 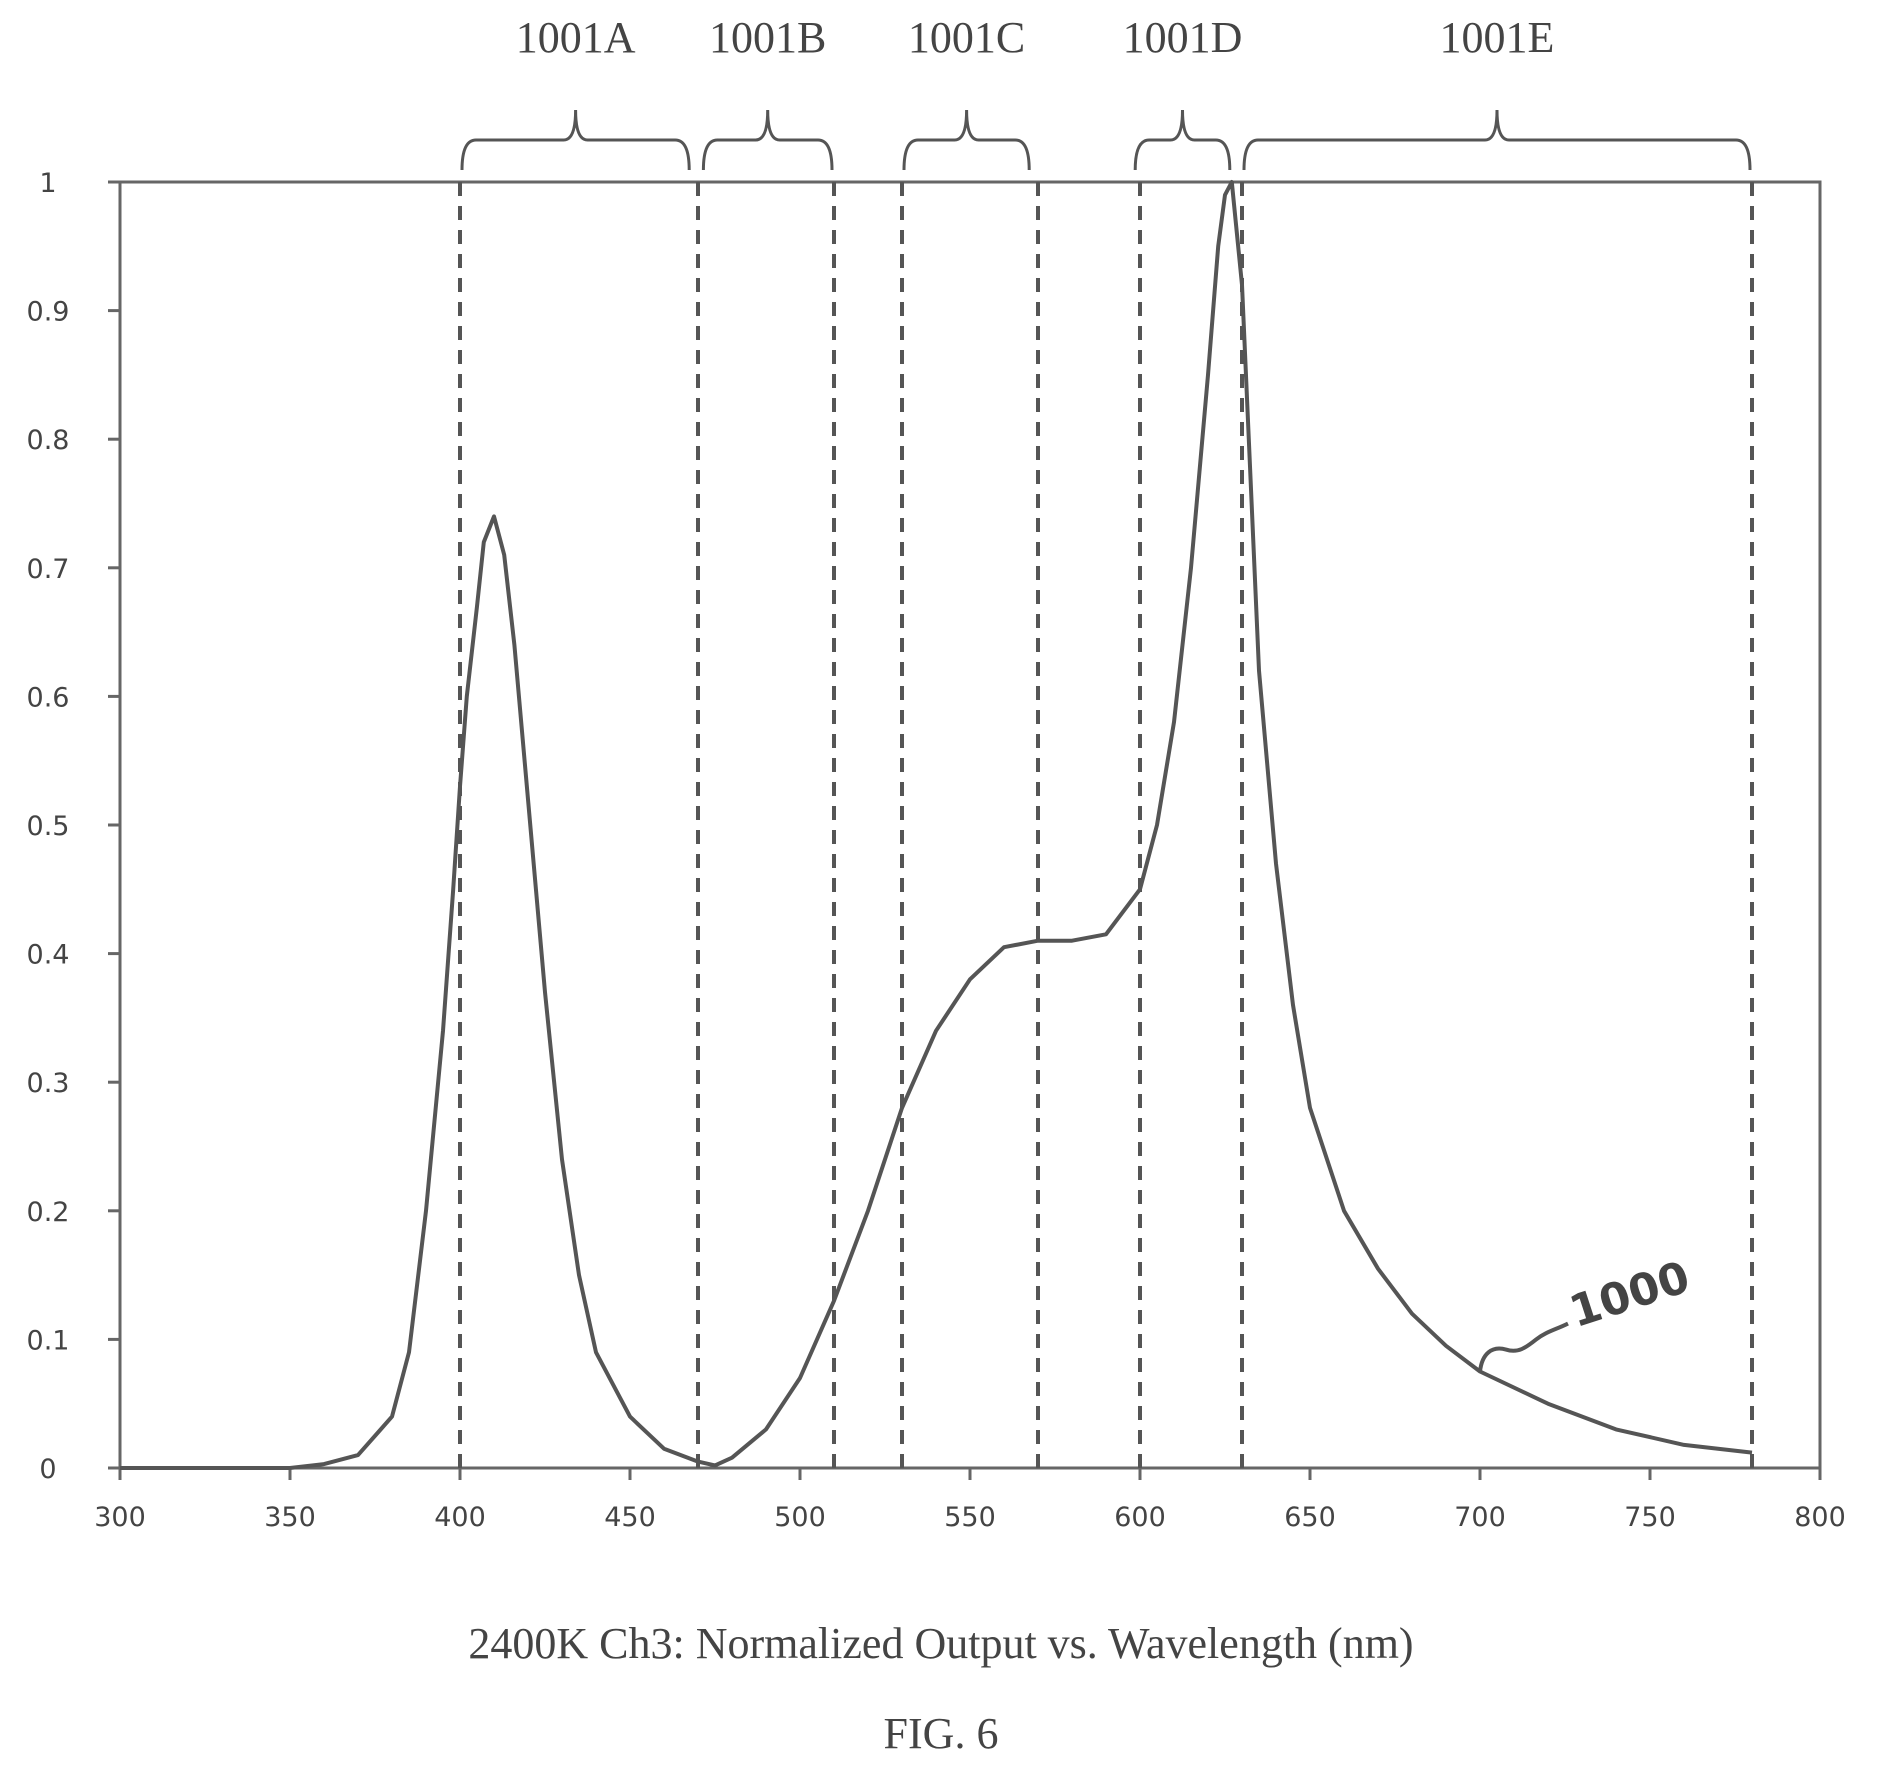 I want to click on x-tick-label: 600, so click(x=1140, y=1517).